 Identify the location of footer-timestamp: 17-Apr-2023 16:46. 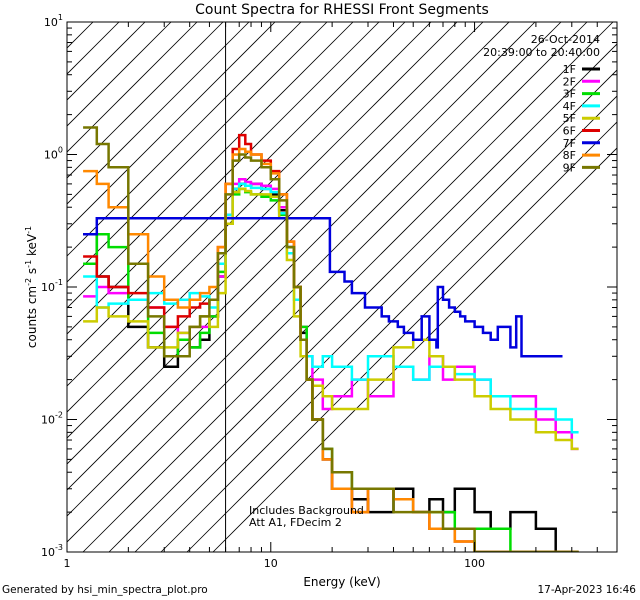
(586, 590).